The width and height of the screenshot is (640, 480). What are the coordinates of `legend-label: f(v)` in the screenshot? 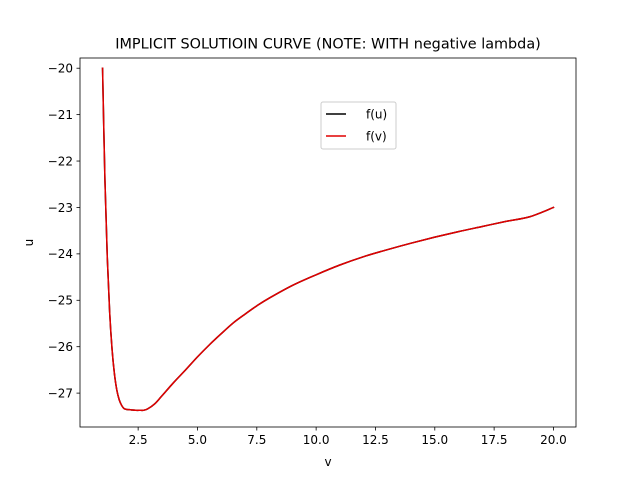 It's located at (376, 136).